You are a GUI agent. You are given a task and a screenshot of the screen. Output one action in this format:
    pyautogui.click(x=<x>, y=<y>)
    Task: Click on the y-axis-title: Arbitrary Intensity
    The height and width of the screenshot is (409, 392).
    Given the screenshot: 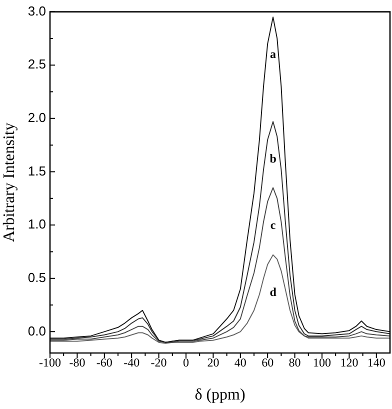 What is the action you would take?
    pyautogui.click(x=9, y=182)
    